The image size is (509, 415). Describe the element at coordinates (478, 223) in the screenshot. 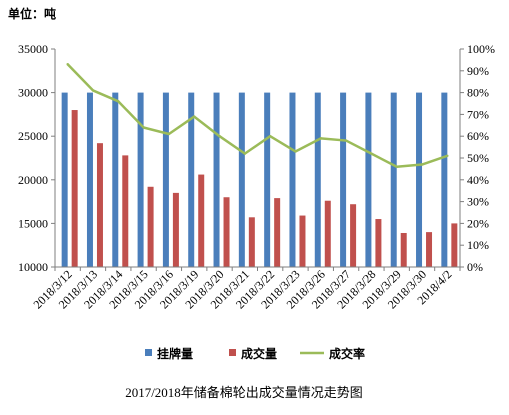

I see `y-right-tick-label: 20%` at that location.